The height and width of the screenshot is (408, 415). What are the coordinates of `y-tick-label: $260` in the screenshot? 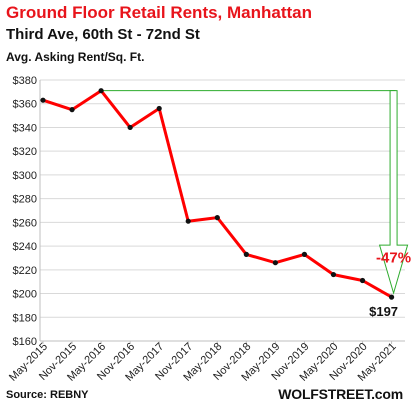 It's located at (25, 223).